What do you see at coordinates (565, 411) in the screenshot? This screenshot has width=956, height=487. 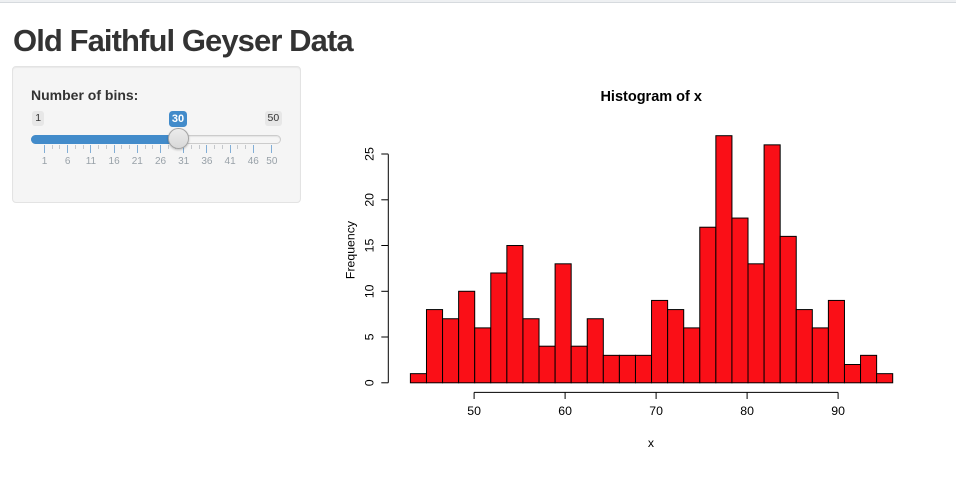 I see `svg-text: 60` at bounding box center [565, 411].